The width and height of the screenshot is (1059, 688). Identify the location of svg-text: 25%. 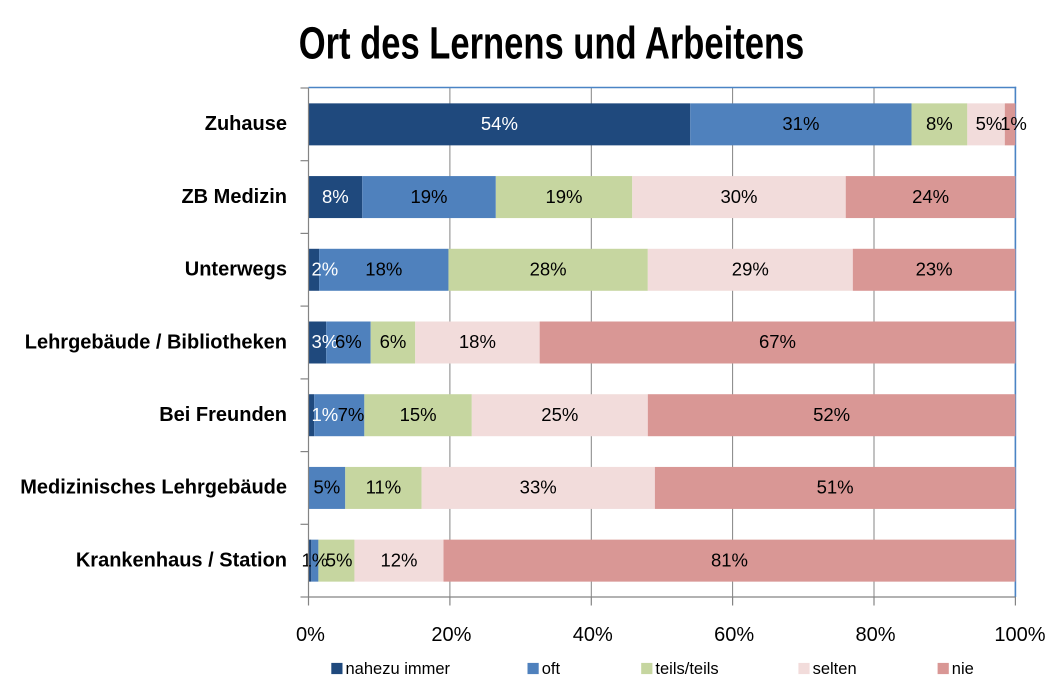
(559, 414).